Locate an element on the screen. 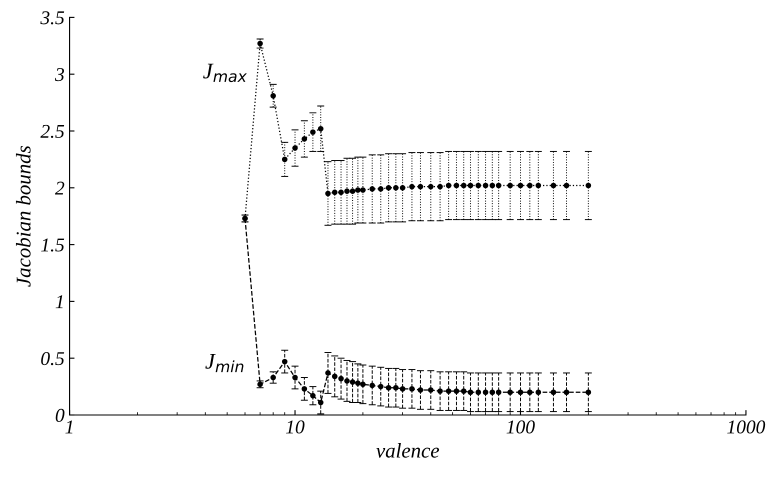 This screenshot has height=497, width=773. x-tick-label: 100 is located at coordinates (520, 427).